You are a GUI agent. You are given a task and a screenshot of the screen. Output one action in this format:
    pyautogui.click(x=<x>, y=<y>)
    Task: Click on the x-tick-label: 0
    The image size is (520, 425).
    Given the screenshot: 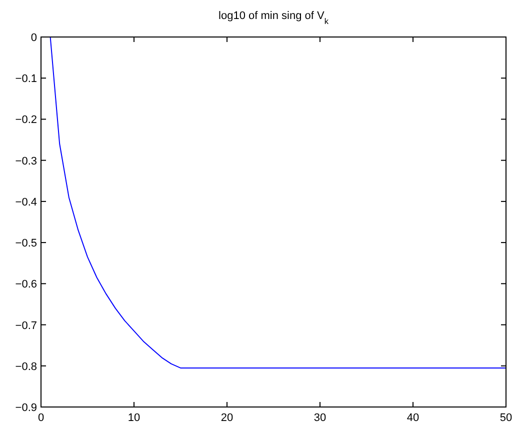 What is the action you would take?
    pyautogui.click(x=41, y=418)
    